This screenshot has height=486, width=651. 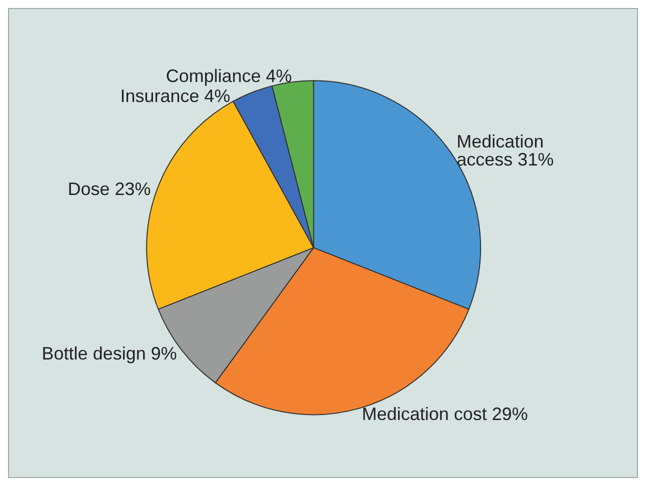 I want to click on slice-label: Dose 23%, so click(x=109, y=189).